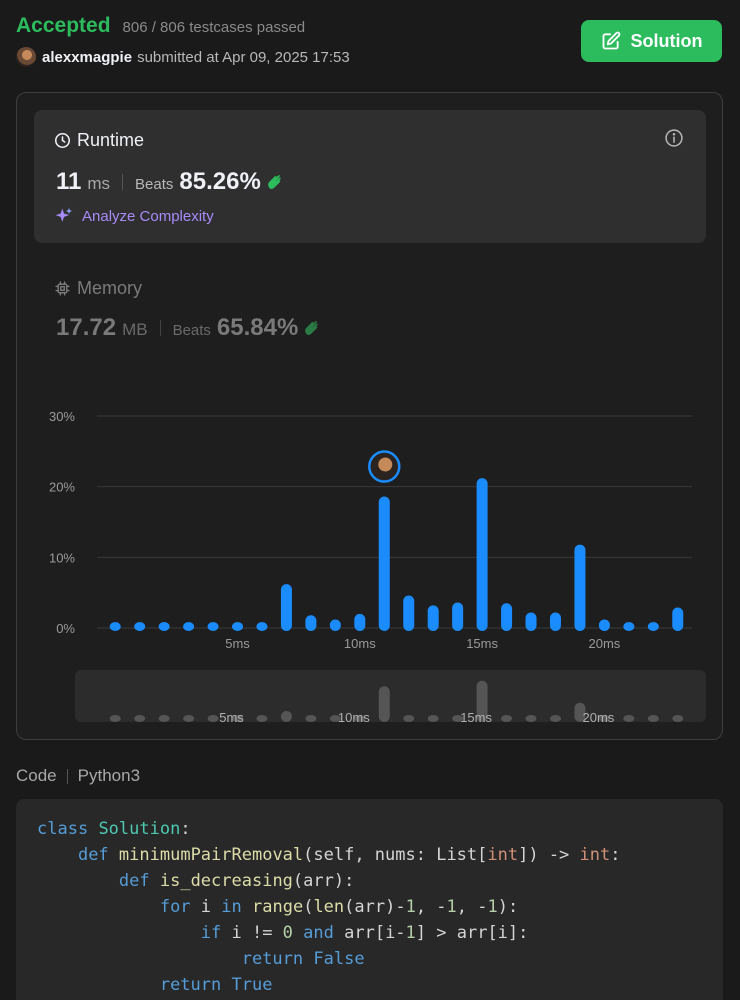 The width and height of the screenshot is (740, 1000). Describe the element at coordinates (99, 183) in the screenshot. I see `runtime-unit: ms` at that location.